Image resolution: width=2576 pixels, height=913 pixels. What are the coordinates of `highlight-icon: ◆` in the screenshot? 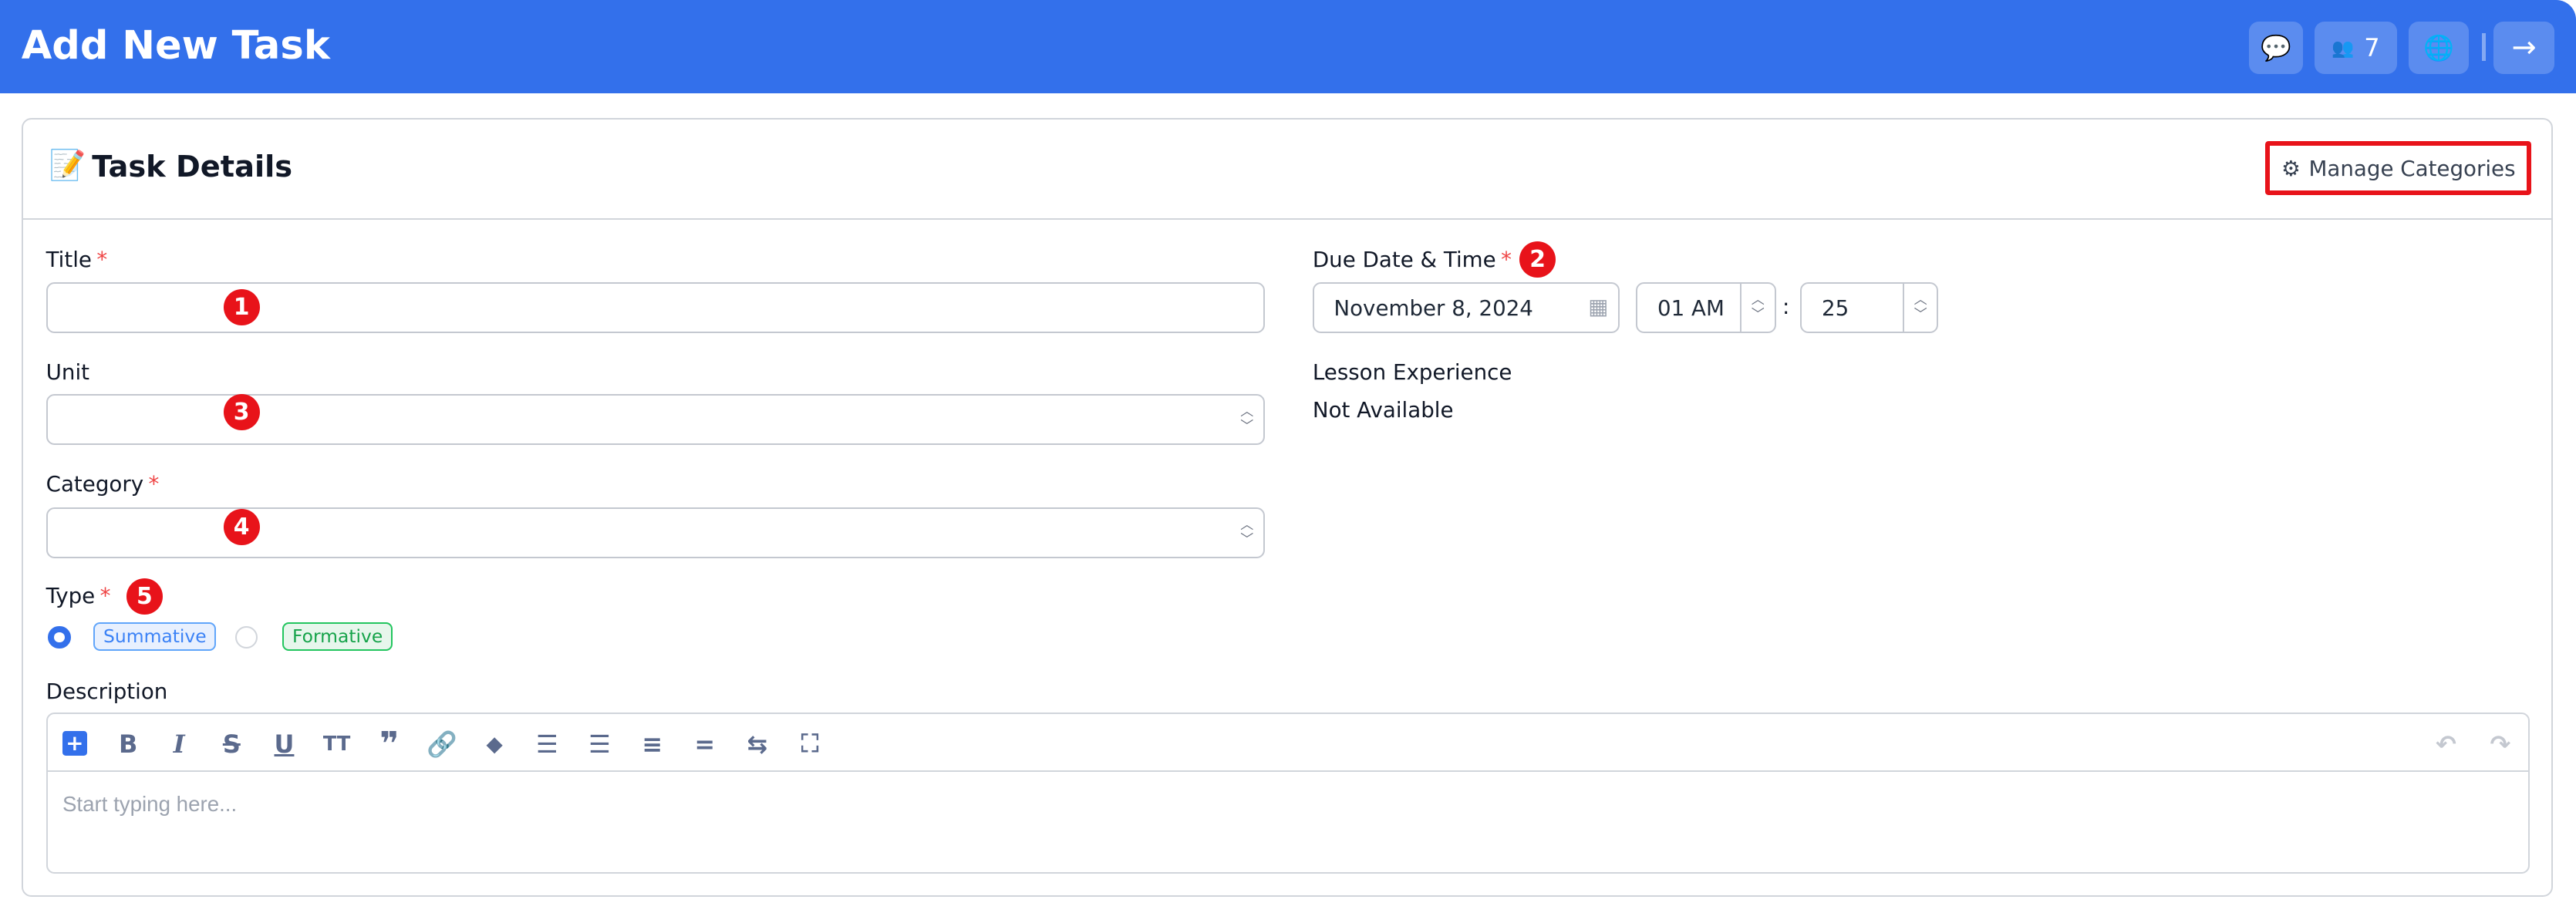 It's located at (494, 744).